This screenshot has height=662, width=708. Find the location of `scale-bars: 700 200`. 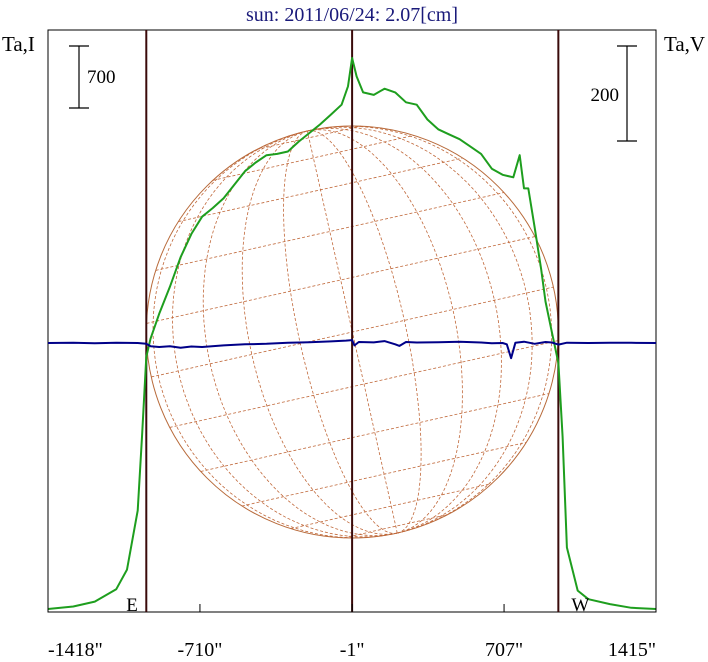

scale-bars: 700 200 is located at coordinates (353, 93).